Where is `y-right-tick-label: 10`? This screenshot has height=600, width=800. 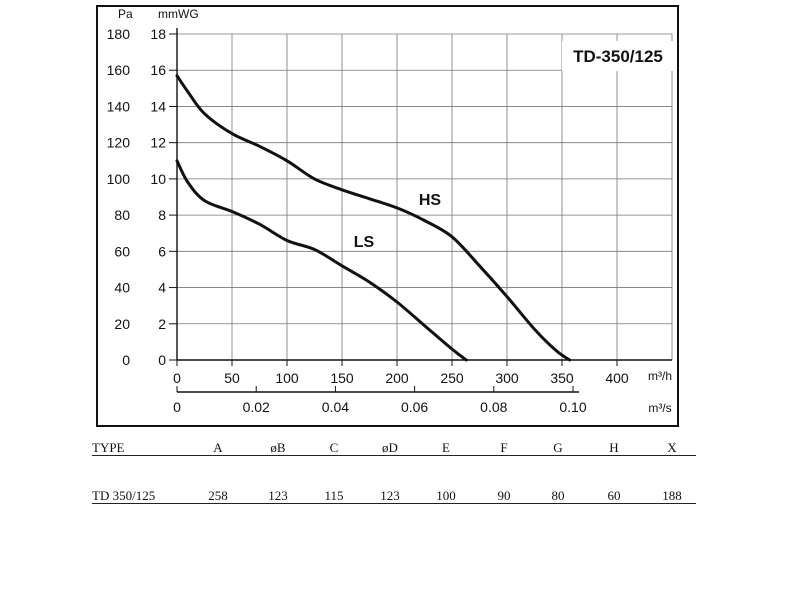 y-right-tick-label: 10 is located at coordinates (158, 179).